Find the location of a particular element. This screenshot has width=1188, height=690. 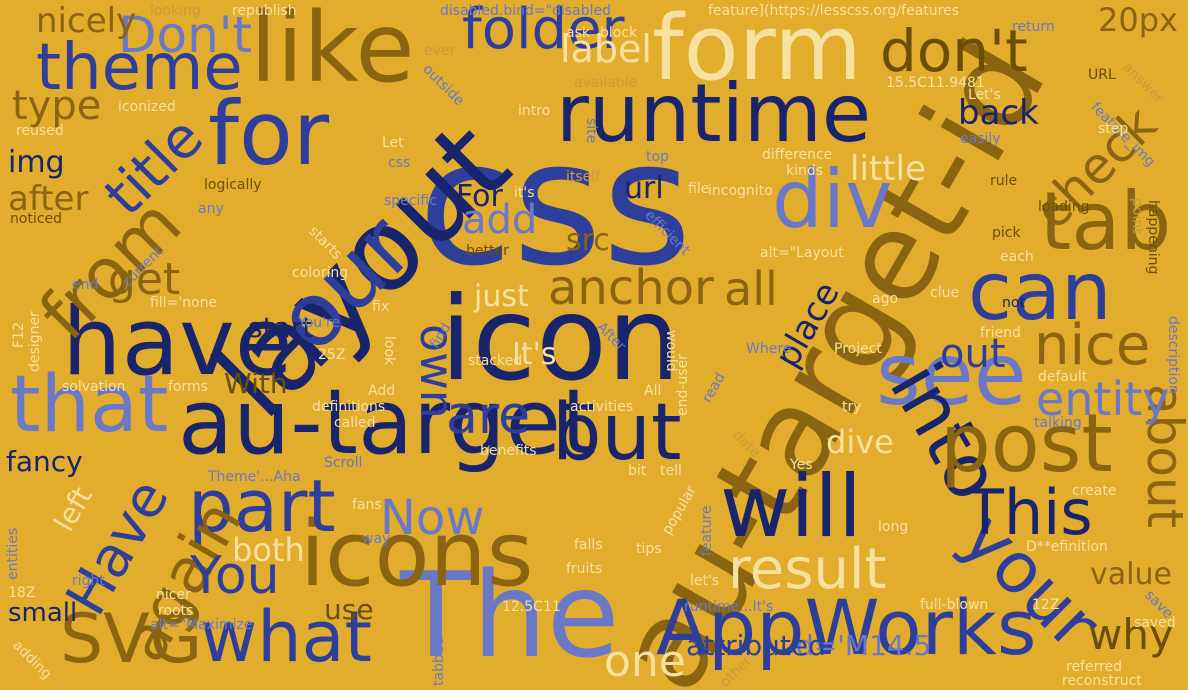

word-benefits: benefits is located at coordinates (508, 451).